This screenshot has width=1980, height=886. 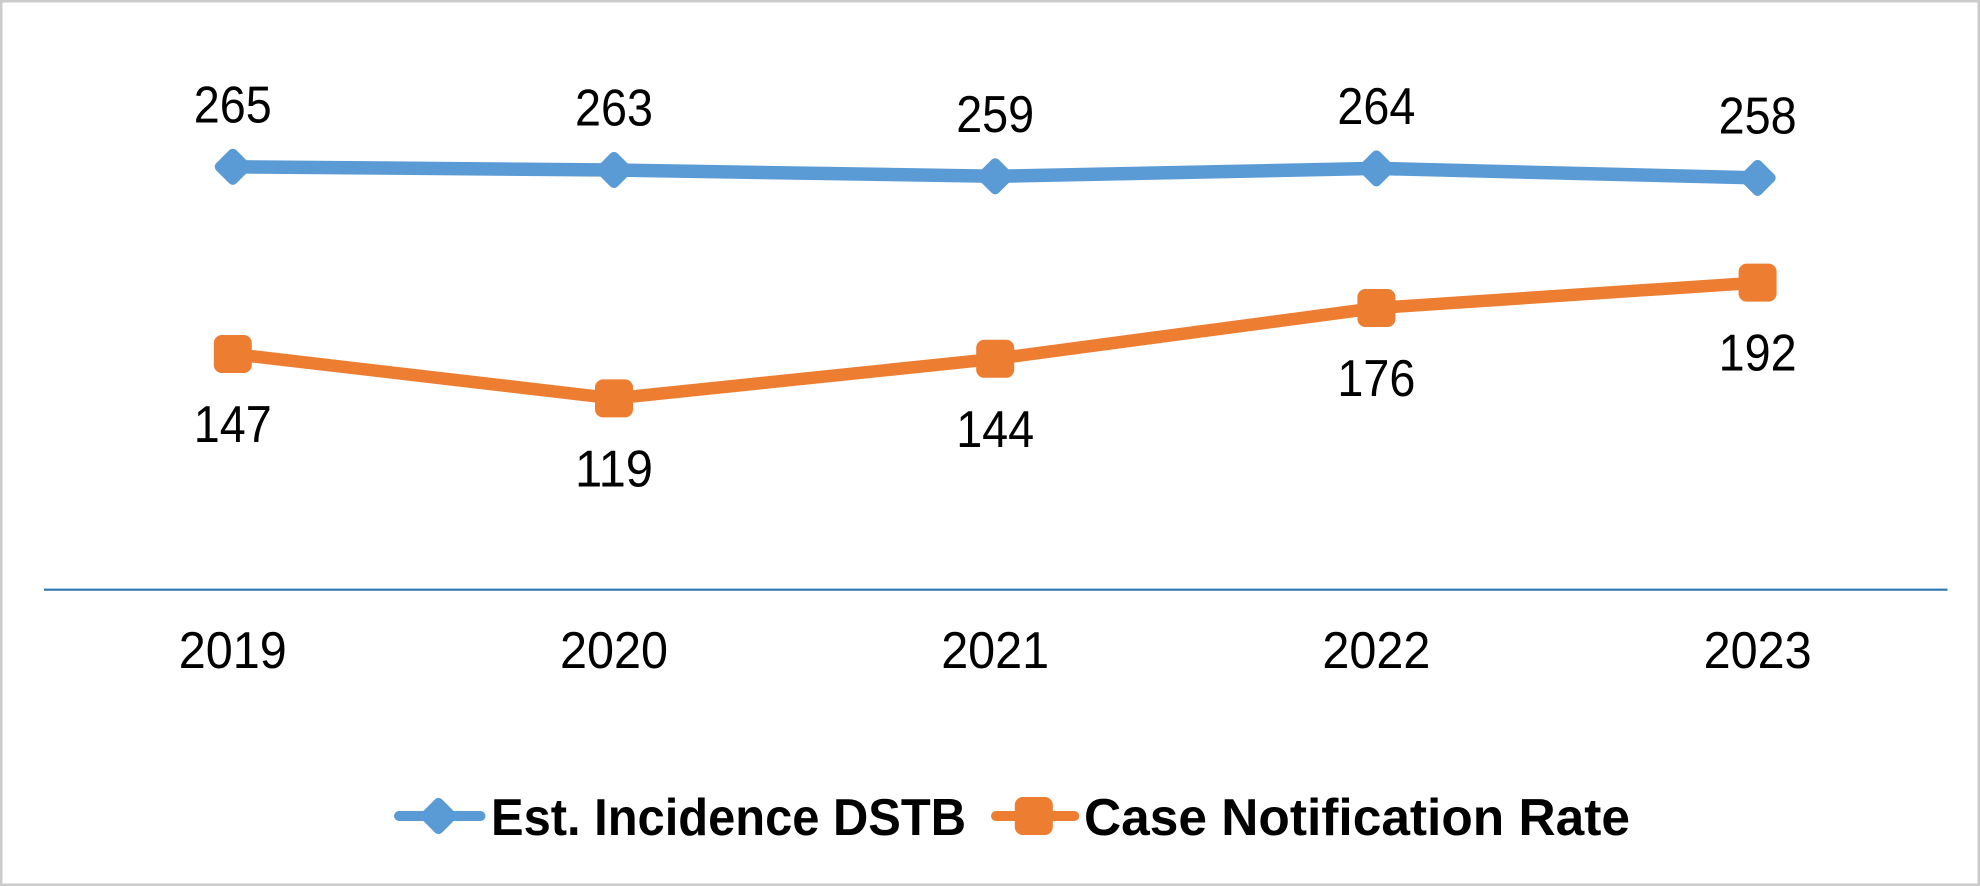 I want to click on svg-text: 258, so click(x=1758, y=117).